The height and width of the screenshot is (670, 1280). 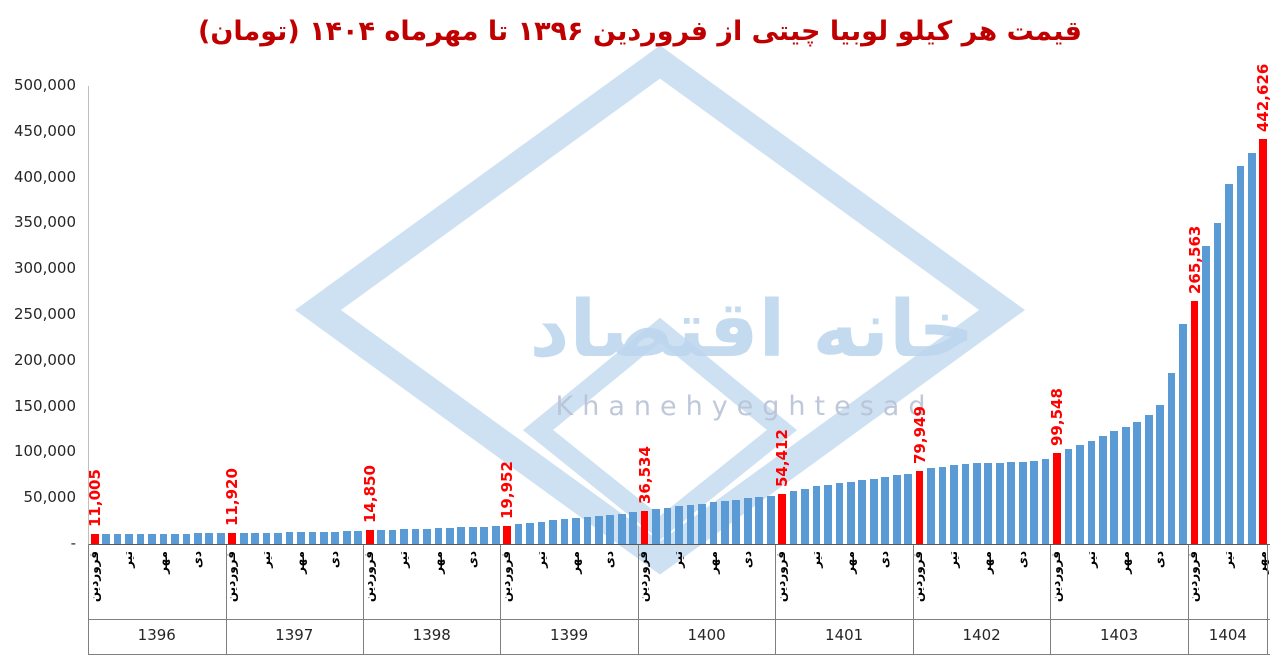 What do you see at coordinates (1263, 97) in the screenshot?
I see `bar-value-label: 442,626` at bounding box center [1263, 97].